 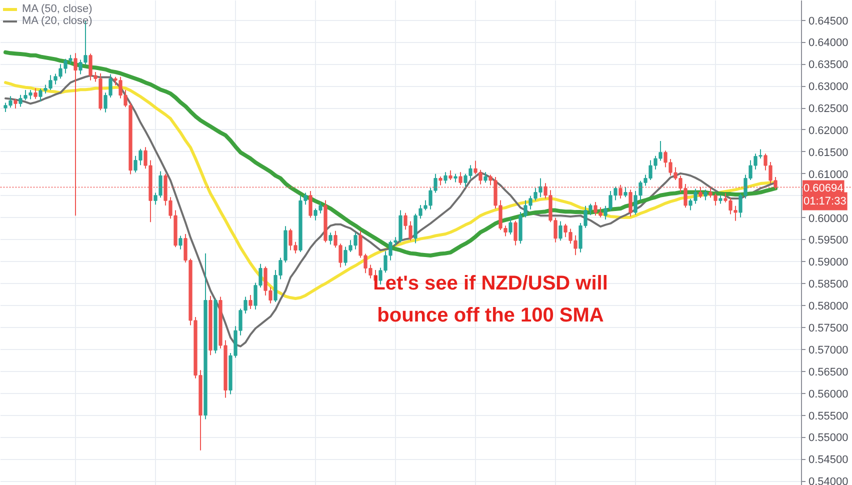 What do you see at coordinates (828, 65) in the screenshot?
I see `y-tick-label: 0.63500` at bounding box center [828, 65].